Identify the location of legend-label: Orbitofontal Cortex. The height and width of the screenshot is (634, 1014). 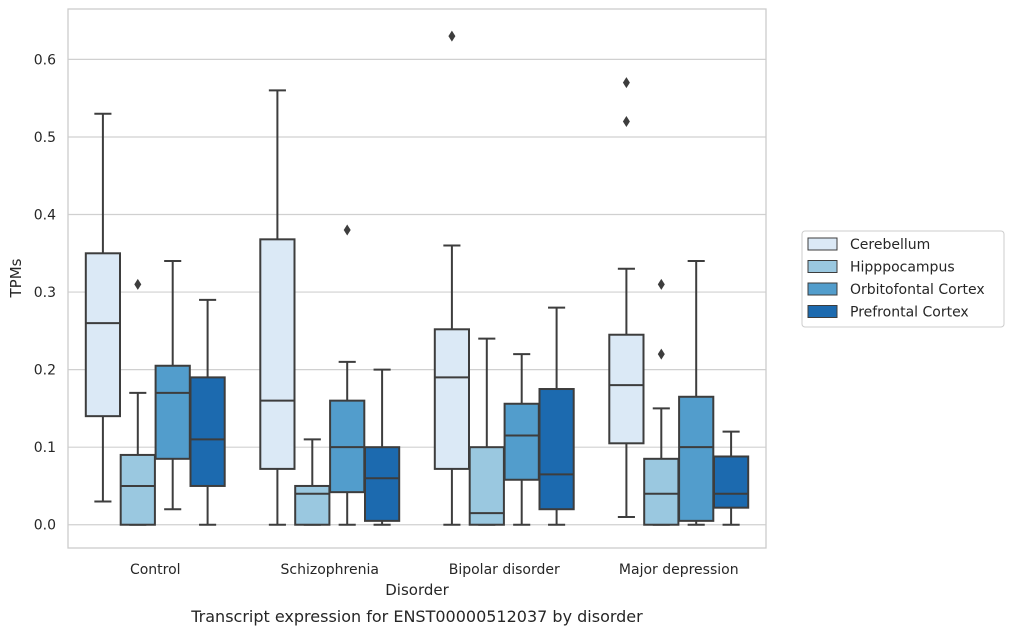
(917, 290).